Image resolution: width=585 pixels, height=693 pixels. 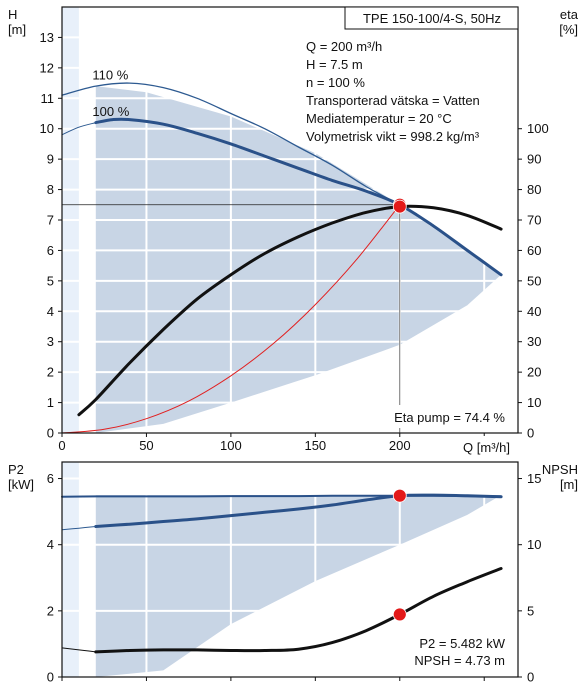 I want to click on power-y-tick-label: 4, so click(x=50, y=544).